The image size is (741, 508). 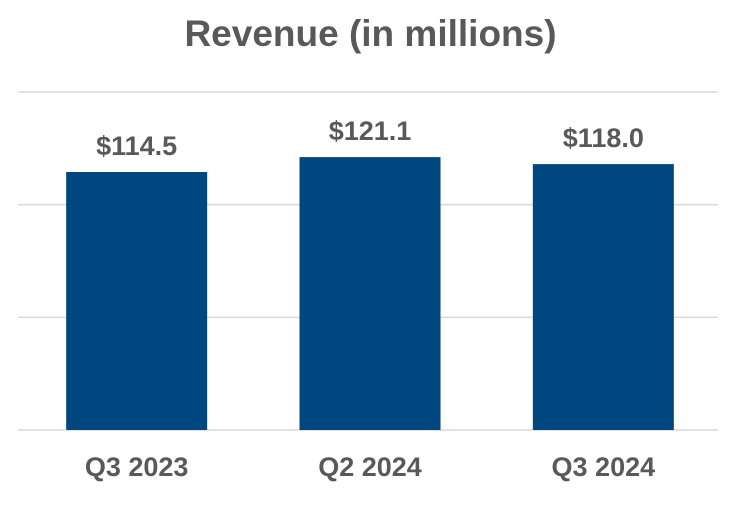 I want to click on data-labels: $114.5 $121.1 $118.0, so click(x=370, y=138).